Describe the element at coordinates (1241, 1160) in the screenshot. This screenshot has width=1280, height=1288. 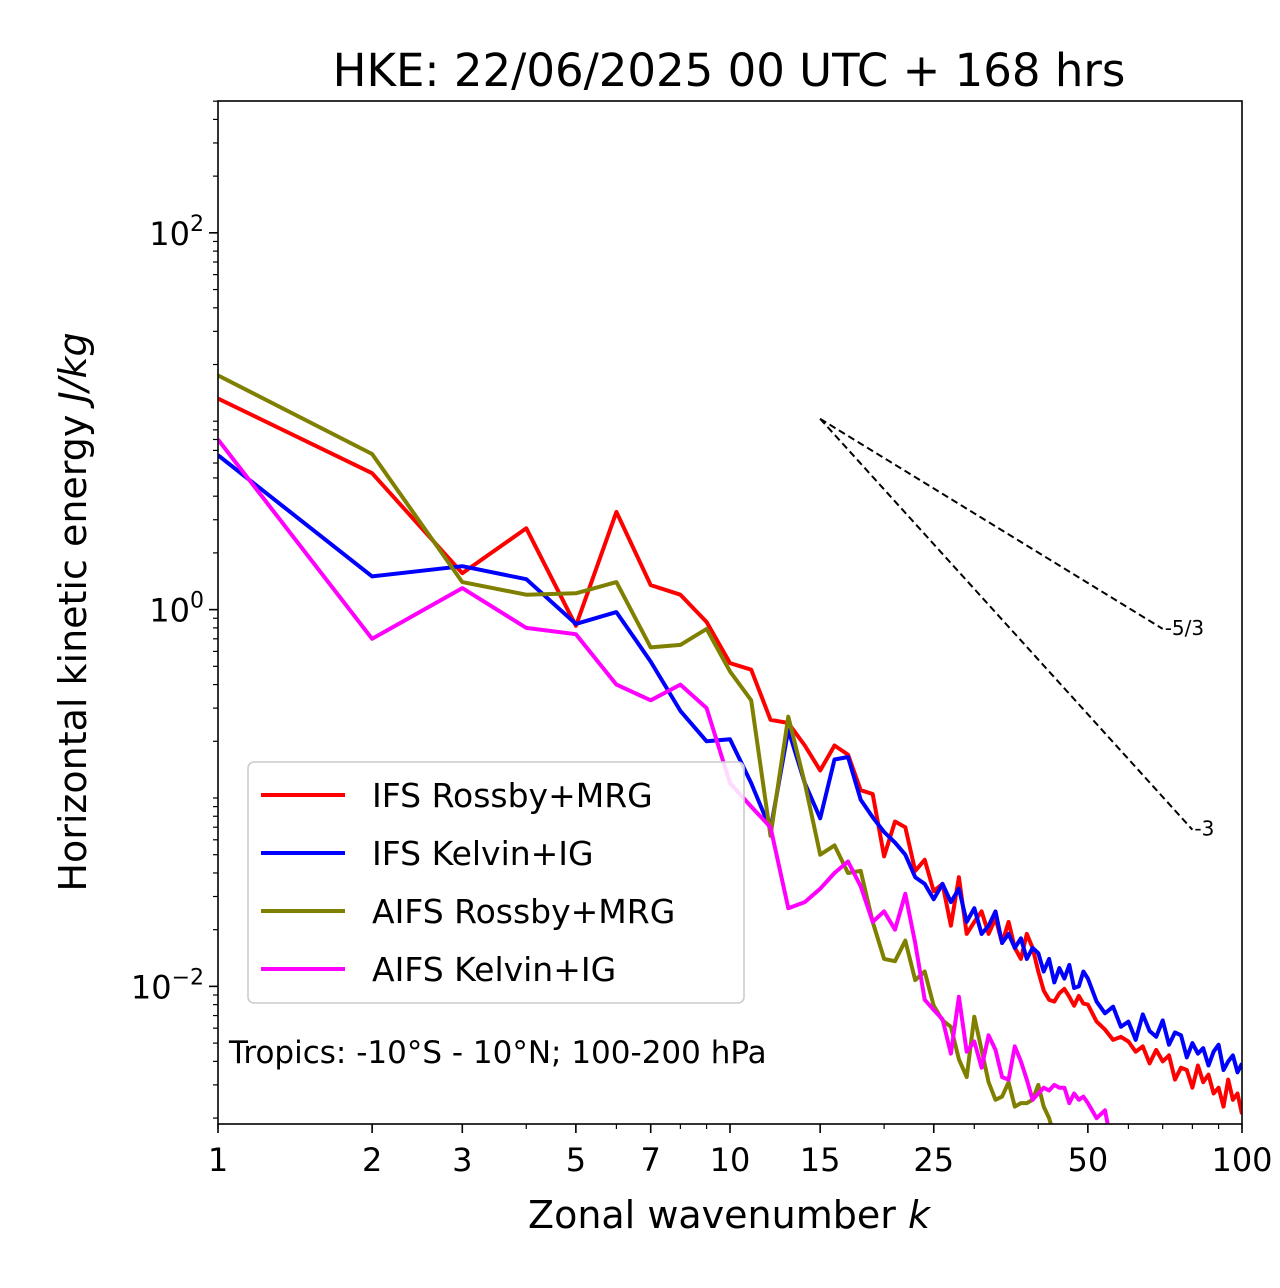
I see `x-tick-label: 100` at that location.